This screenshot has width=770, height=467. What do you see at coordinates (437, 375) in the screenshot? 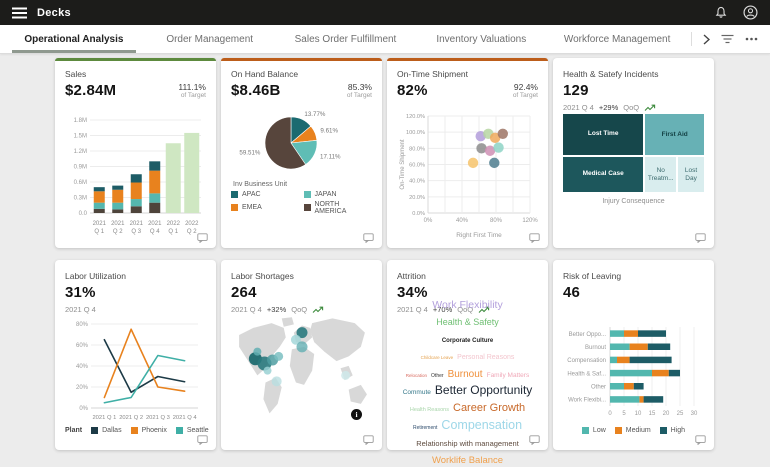
I see `word-cloud-word: Other` at bounding box center [437, 375].